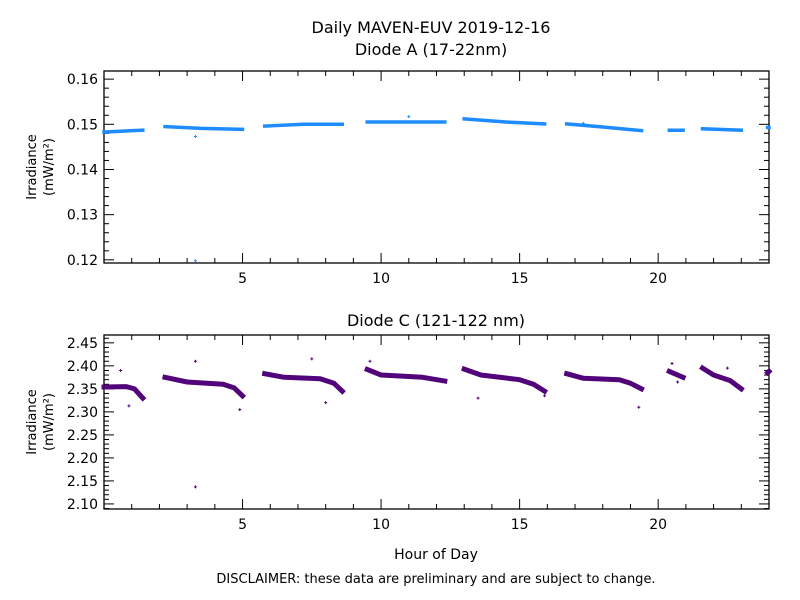 The width and height of the screenshot is (800, 600). What do you see at coordinates (82, 261) in the screenshot?
I see `diode-a-y-tick-label: 0.12` at bounding box center [82, 261].